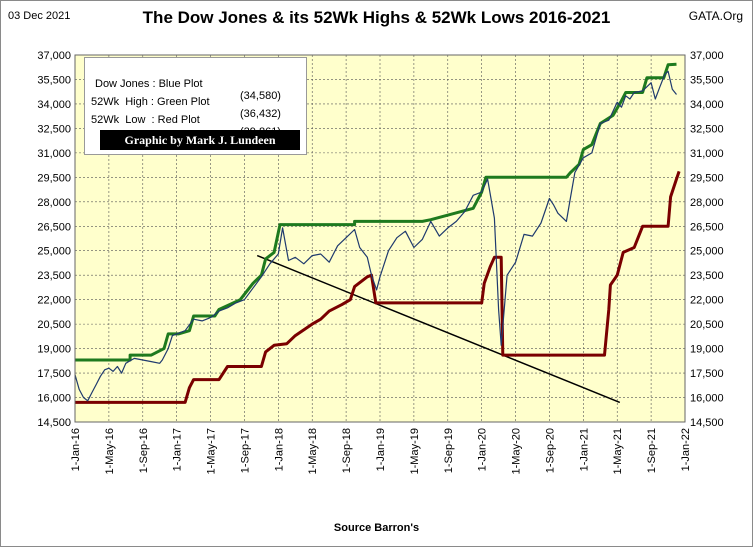 Image resolution: width=753 pixels, height=547 pixels. What do you see at coordinates (483, 449) in the screenshot?
I see `x-tick-label: 1-Jan-20` at bounding box center [483, 449].